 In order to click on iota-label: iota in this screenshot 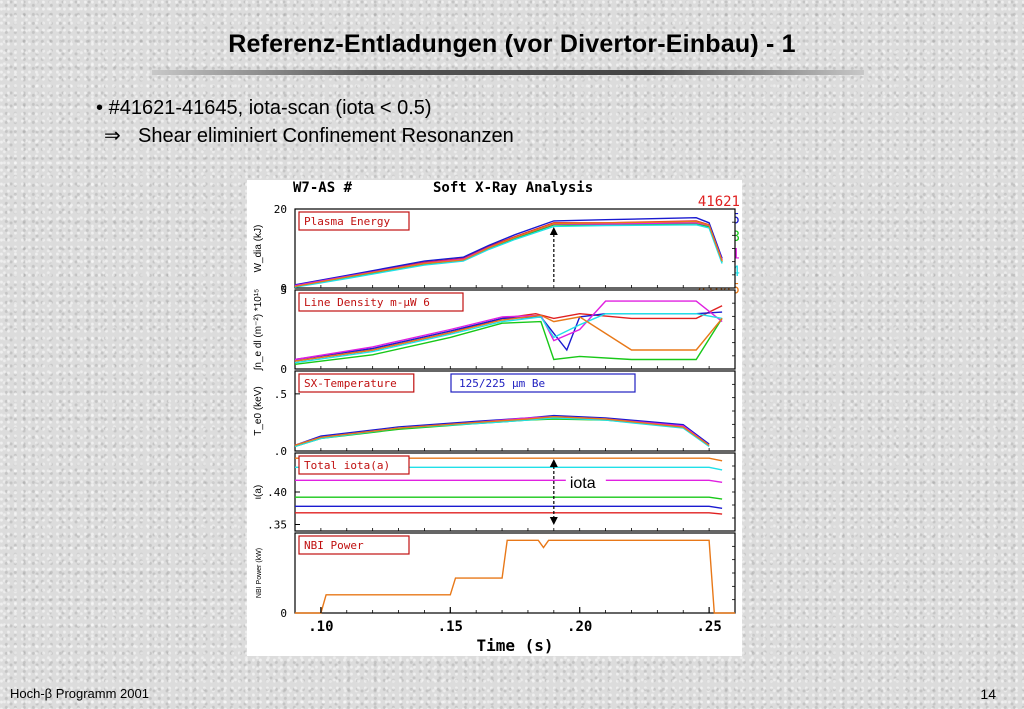, I will do `click(583, 483)`.